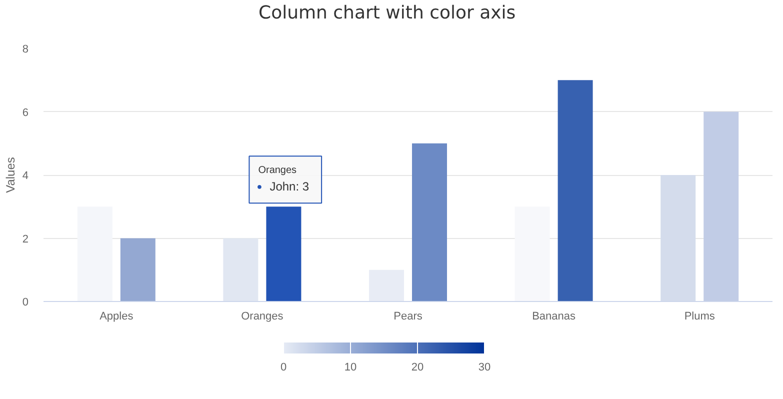  I want to click on x-tick-label: Oranges, so click(262, 316).